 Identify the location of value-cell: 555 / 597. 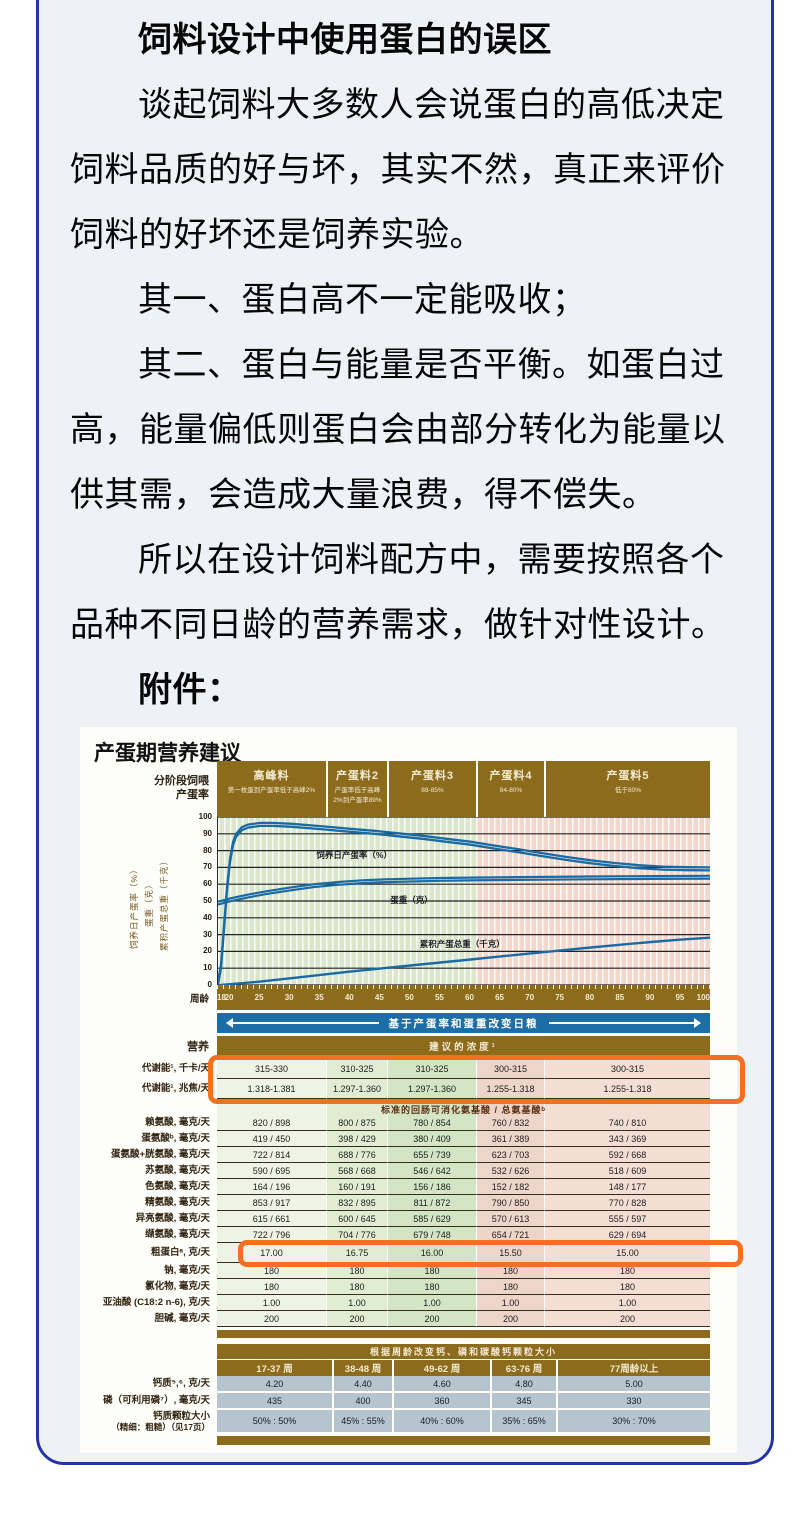
(627, 1219).